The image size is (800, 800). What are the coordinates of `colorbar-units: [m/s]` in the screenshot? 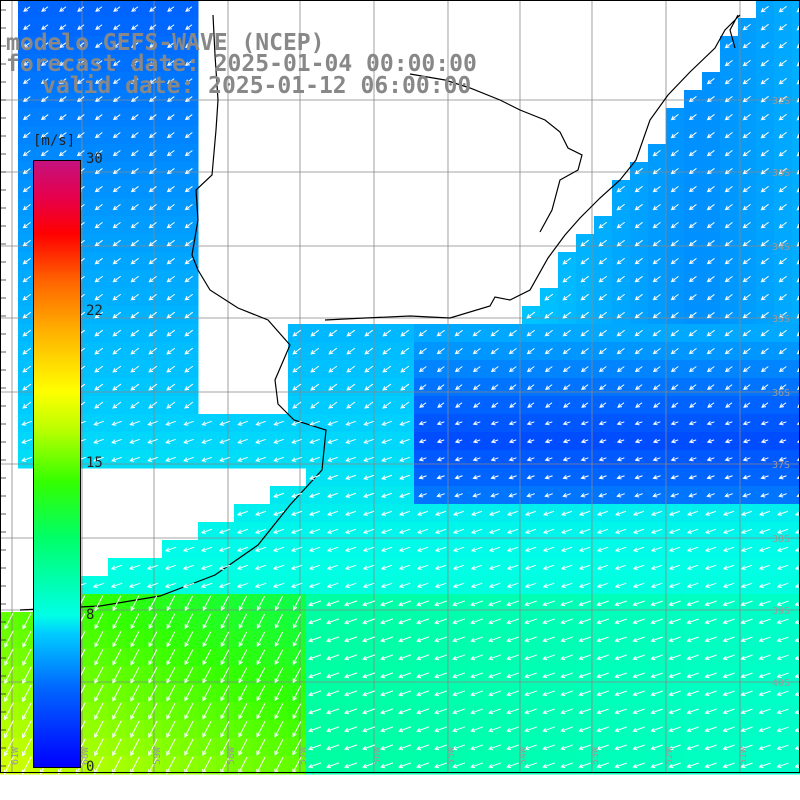 It's located at (54, 141).